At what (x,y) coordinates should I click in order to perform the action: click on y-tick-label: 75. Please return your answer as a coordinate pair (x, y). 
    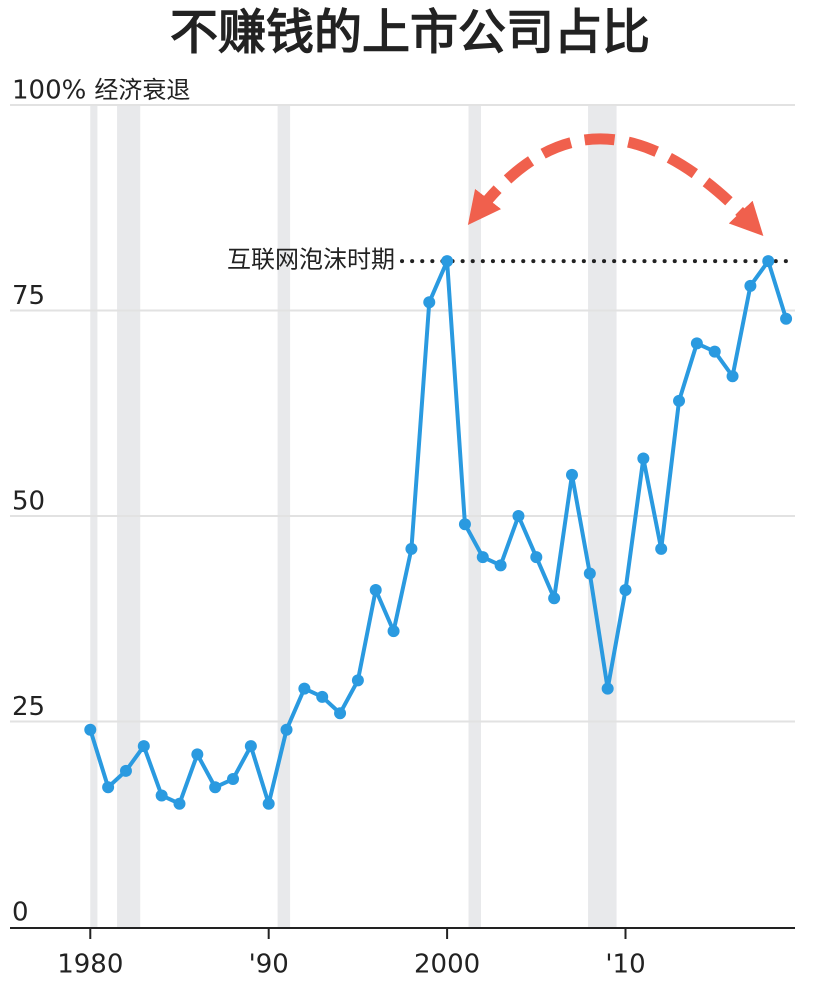
    Looking at the image, I should click on (28, 296).